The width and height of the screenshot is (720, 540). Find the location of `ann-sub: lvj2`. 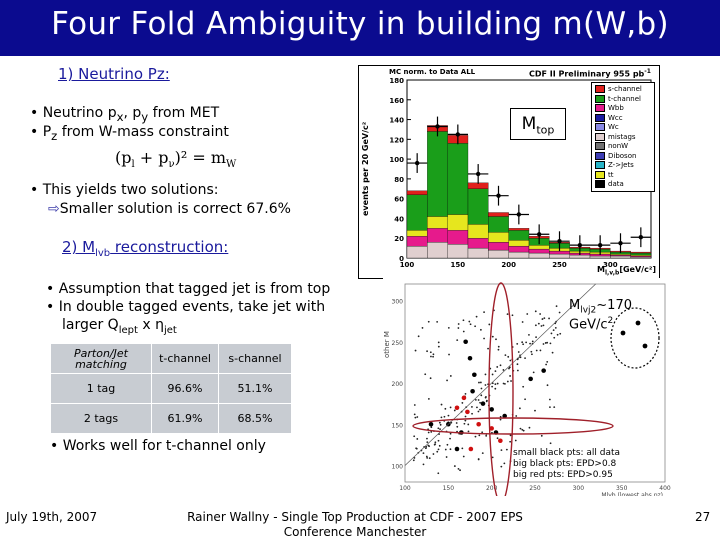

ann-sub: lvj2 is located at coordinates (588, 310).